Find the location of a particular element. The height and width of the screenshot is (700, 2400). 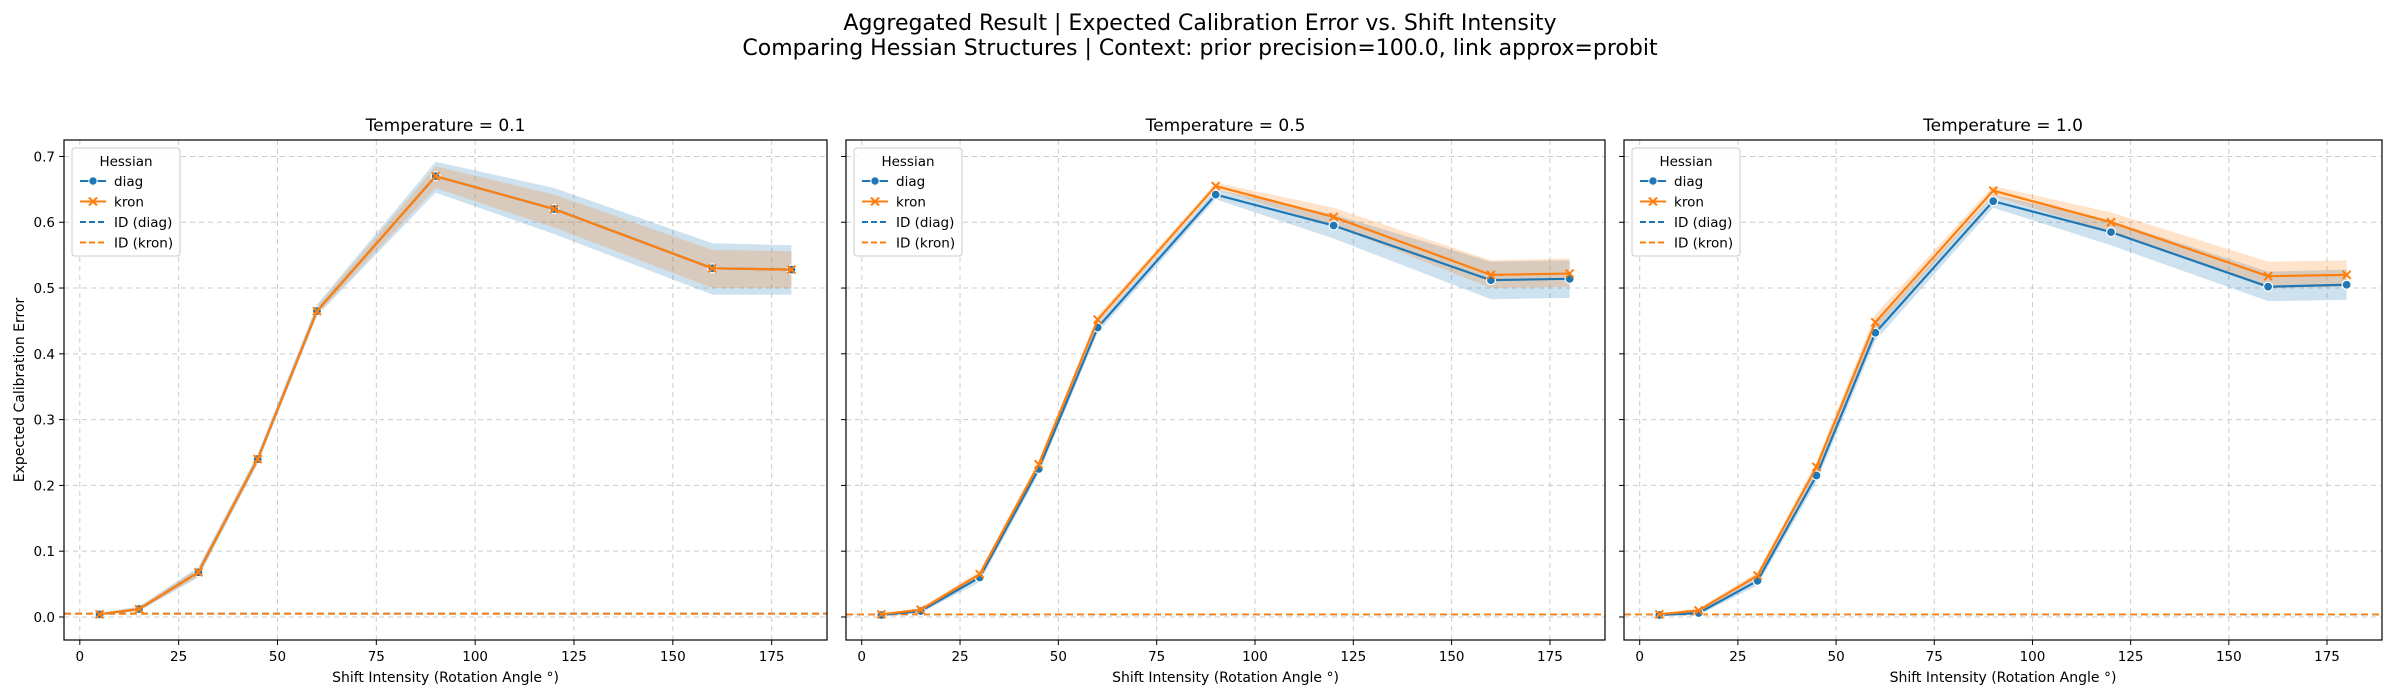

y-tick-label: 0.1 is located at coordinates (44, 552).